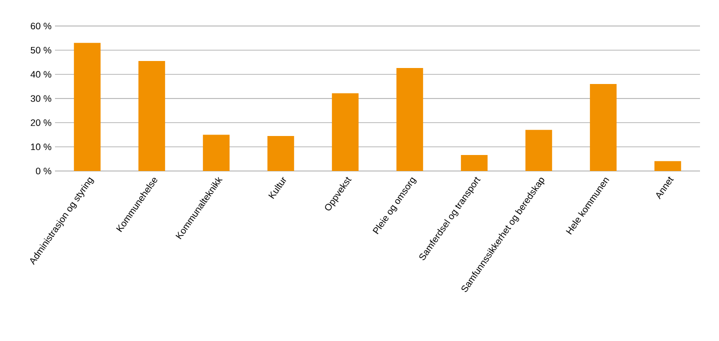 The height and width of the screenshot is (341, 719). I want to click on y-tick-label: 60 %, so click(41, 26).